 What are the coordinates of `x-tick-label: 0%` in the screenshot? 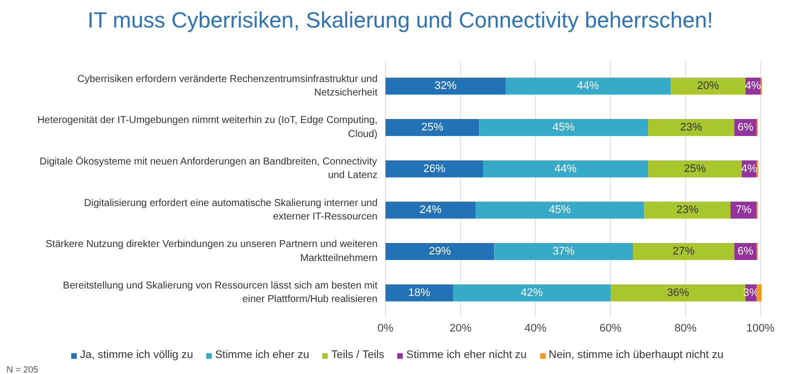 It's located at (386, 328).